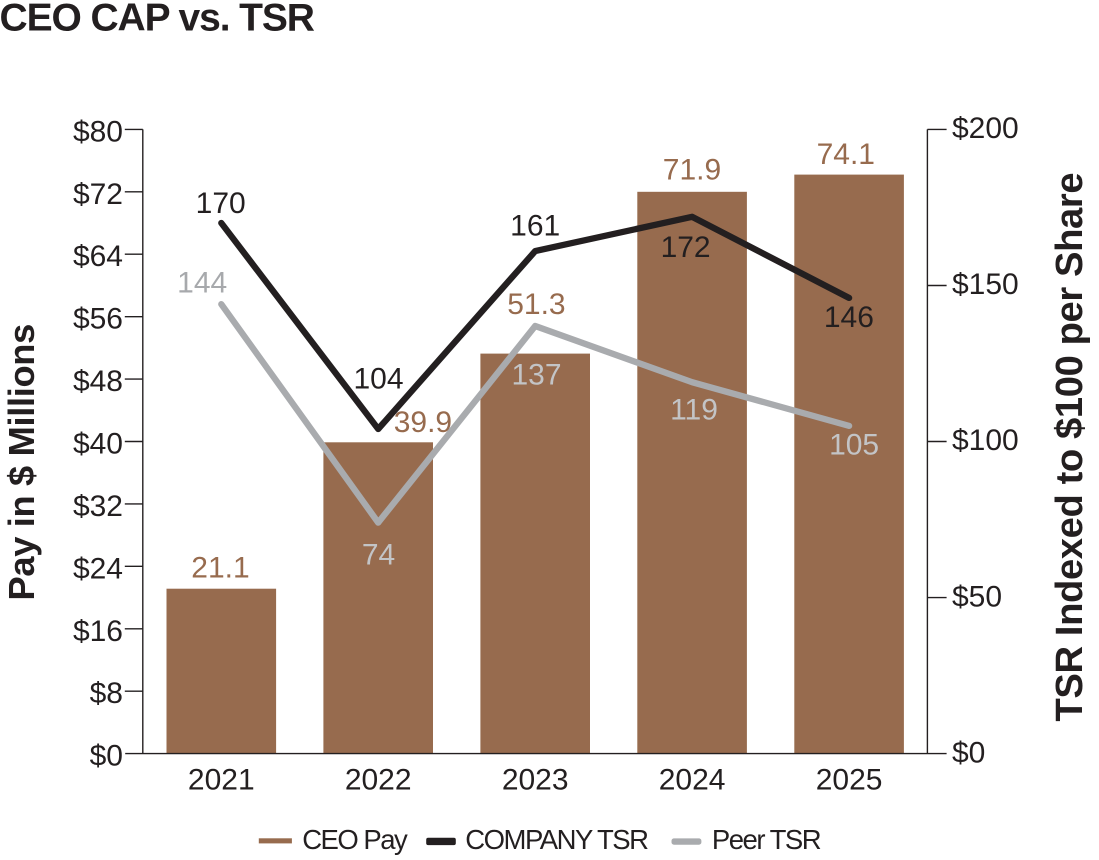 The image size is (1099, 860). What do you see at coordinates (98, 568) in the screenshot?
I see `svg-text: $24` at bounding box center [98, 568].